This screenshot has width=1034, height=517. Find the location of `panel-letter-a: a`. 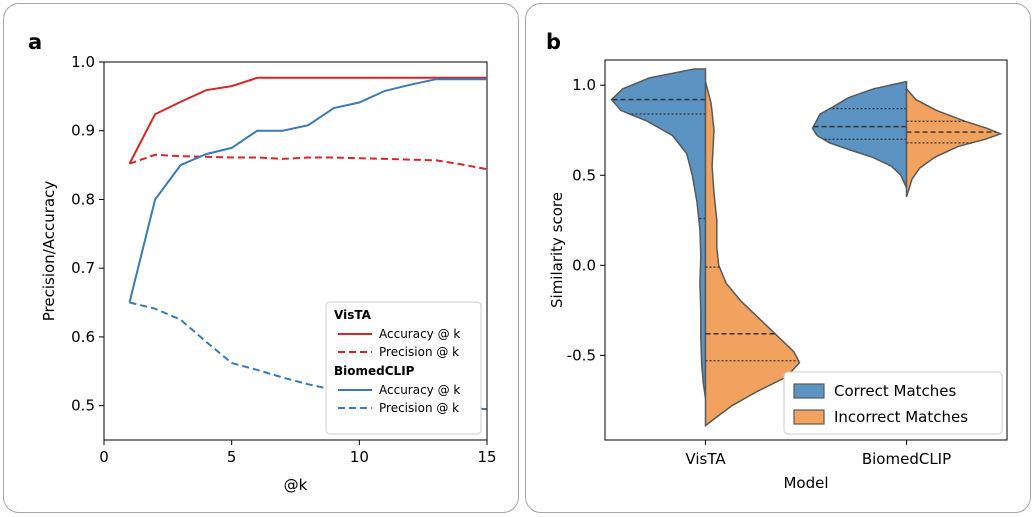

panel-letter-a: a is located at coordinates (35, 42).